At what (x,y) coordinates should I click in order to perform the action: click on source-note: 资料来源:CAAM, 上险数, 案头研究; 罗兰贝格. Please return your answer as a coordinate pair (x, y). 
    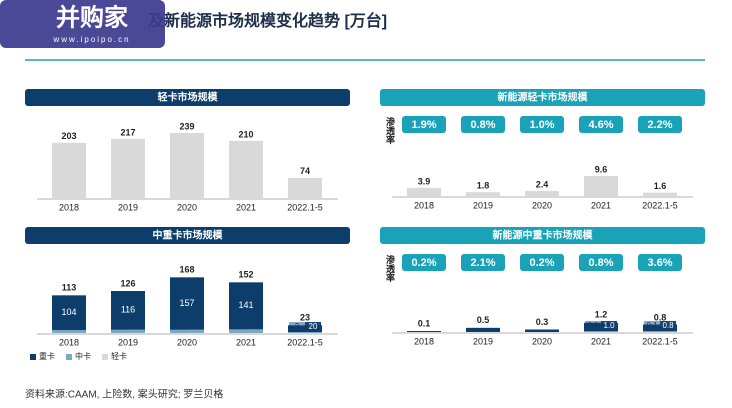
    Looking at the image, I should click on (124, 394).